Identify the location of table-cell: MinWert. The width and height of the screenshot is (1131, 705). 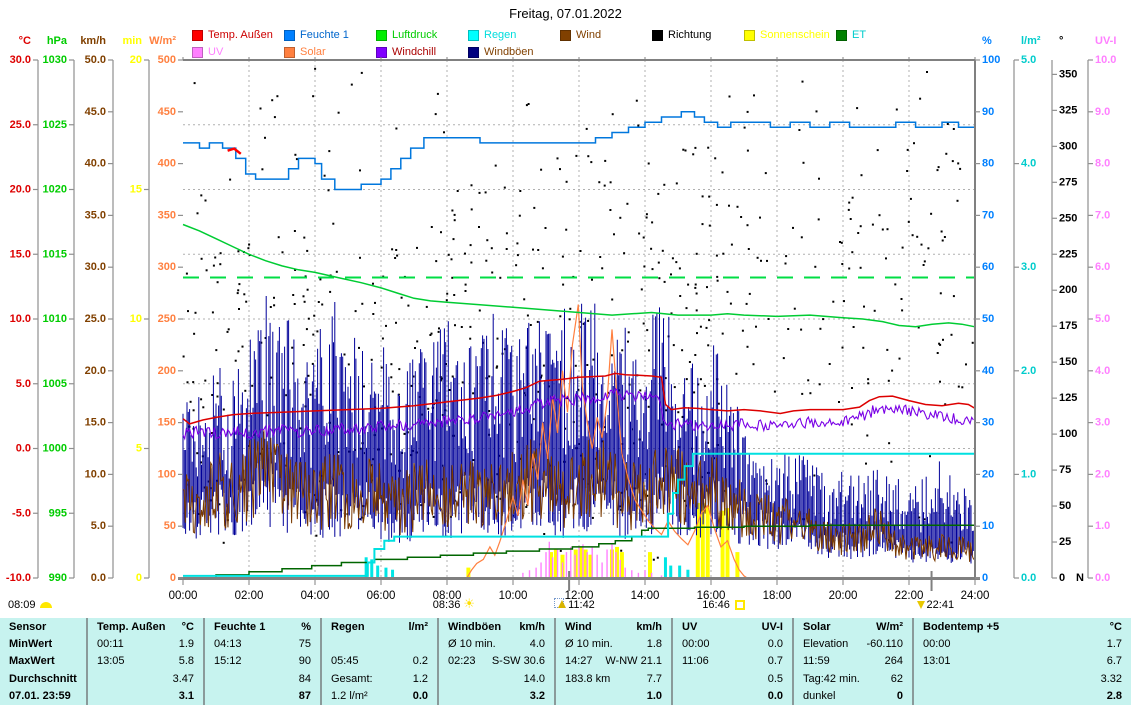
(43, 643).